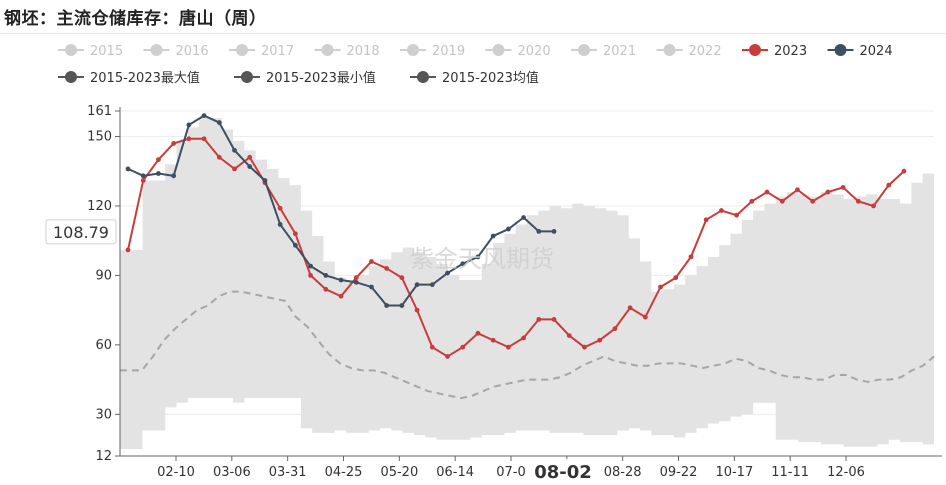 This screenshot has height=485, width=946. I want to click on x-tick-label-8: 08-28, so click(623, 472).